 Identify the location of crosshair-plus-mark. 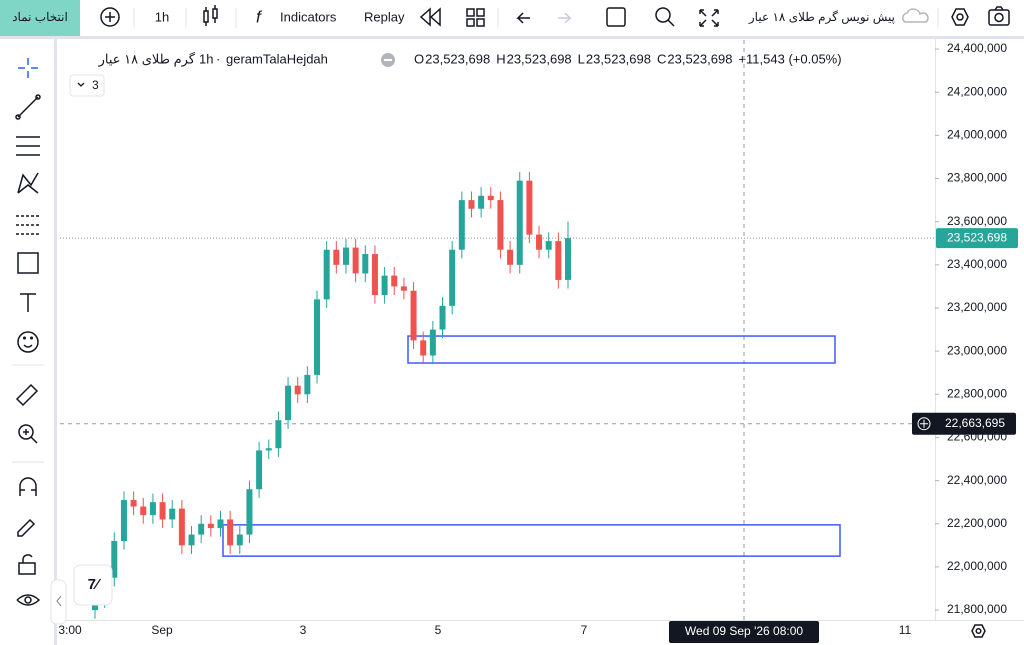
(924, 423).